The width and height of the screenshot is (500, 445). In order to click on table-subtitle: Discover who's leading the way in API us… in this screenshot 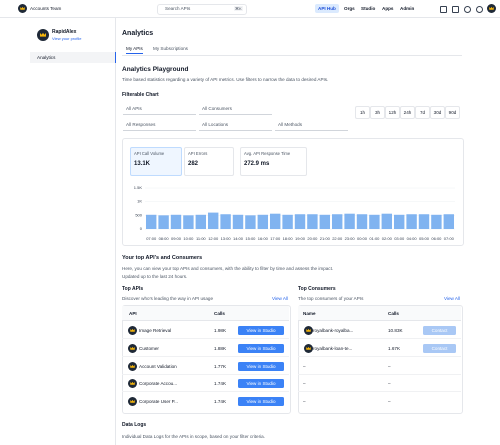, I will do `click(168, 298)`.